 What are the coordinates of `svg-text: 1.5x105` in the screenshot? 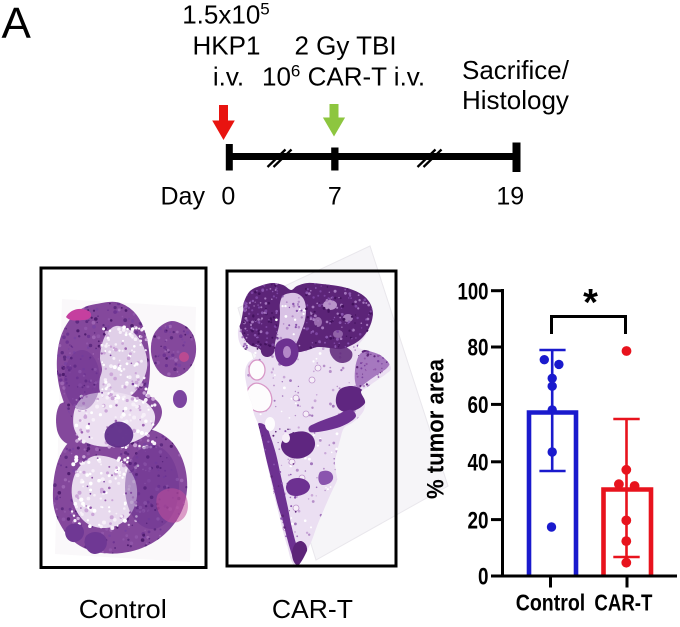 It's located at (226, 15).